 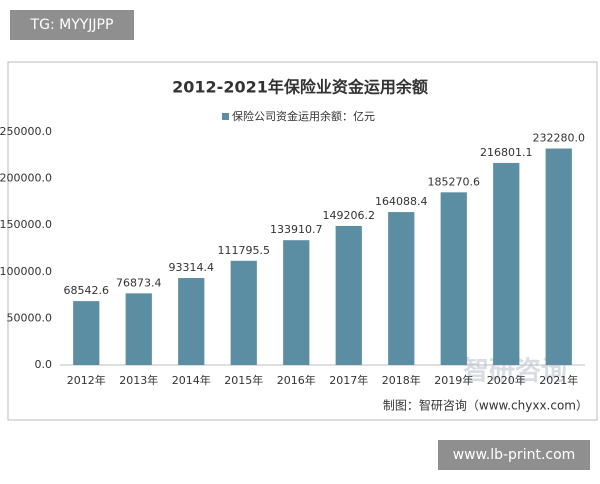 What do you see at coordinates (453, 380) in the screenshot?
I see `x-tick-label: 2019年` at bounding box center [453, 380].